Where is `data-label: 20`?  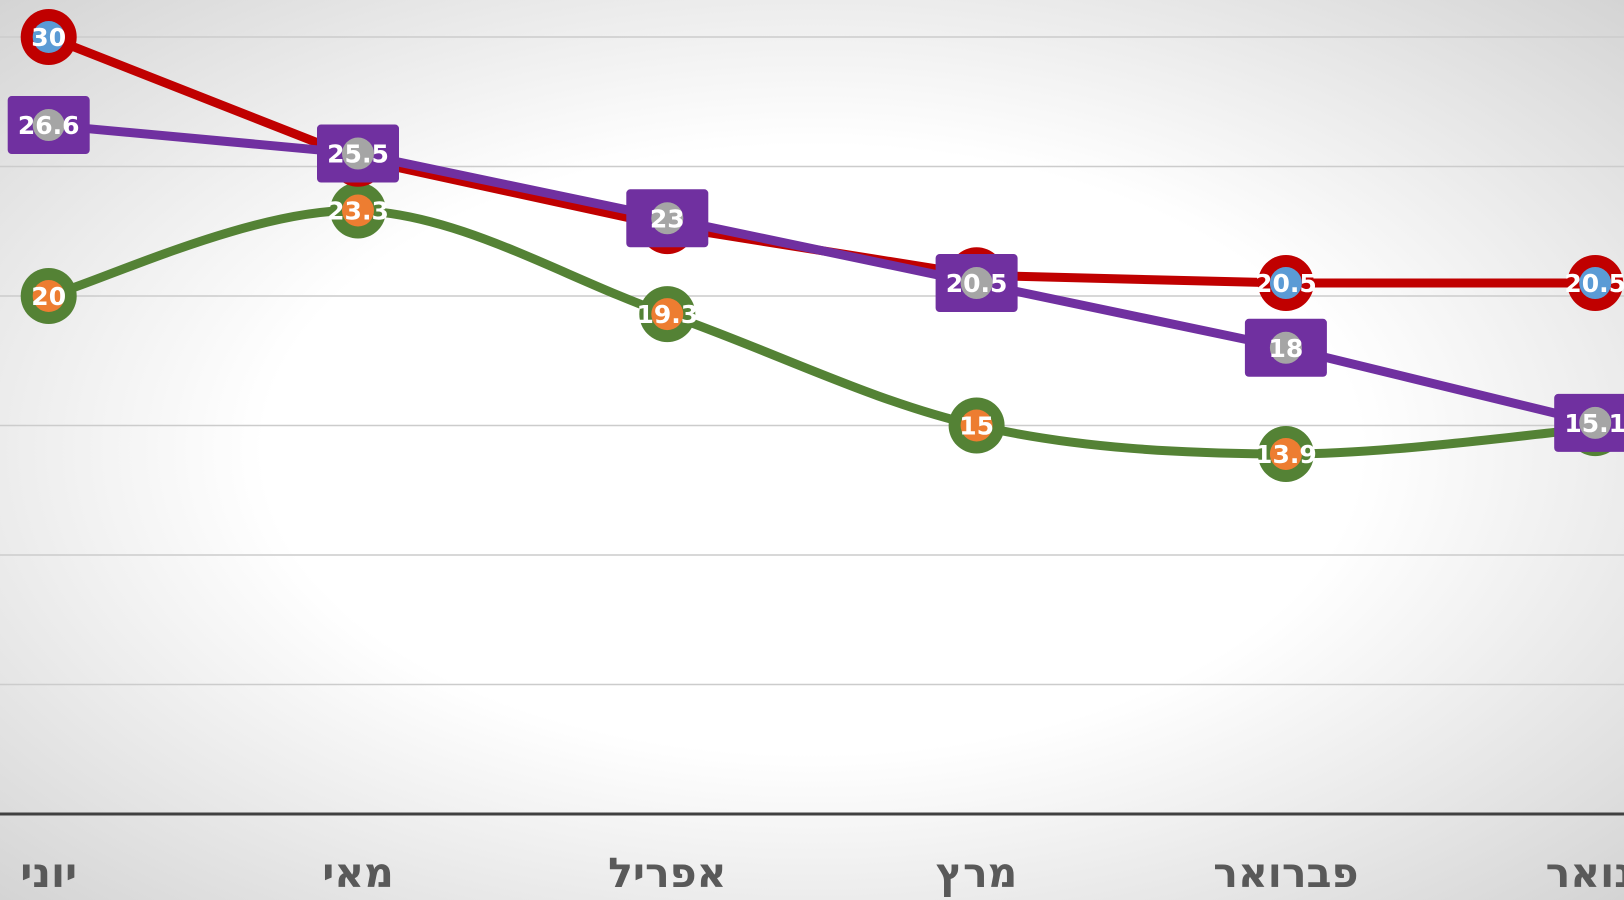
data-label: 20 is located at coordinates (48, 296).